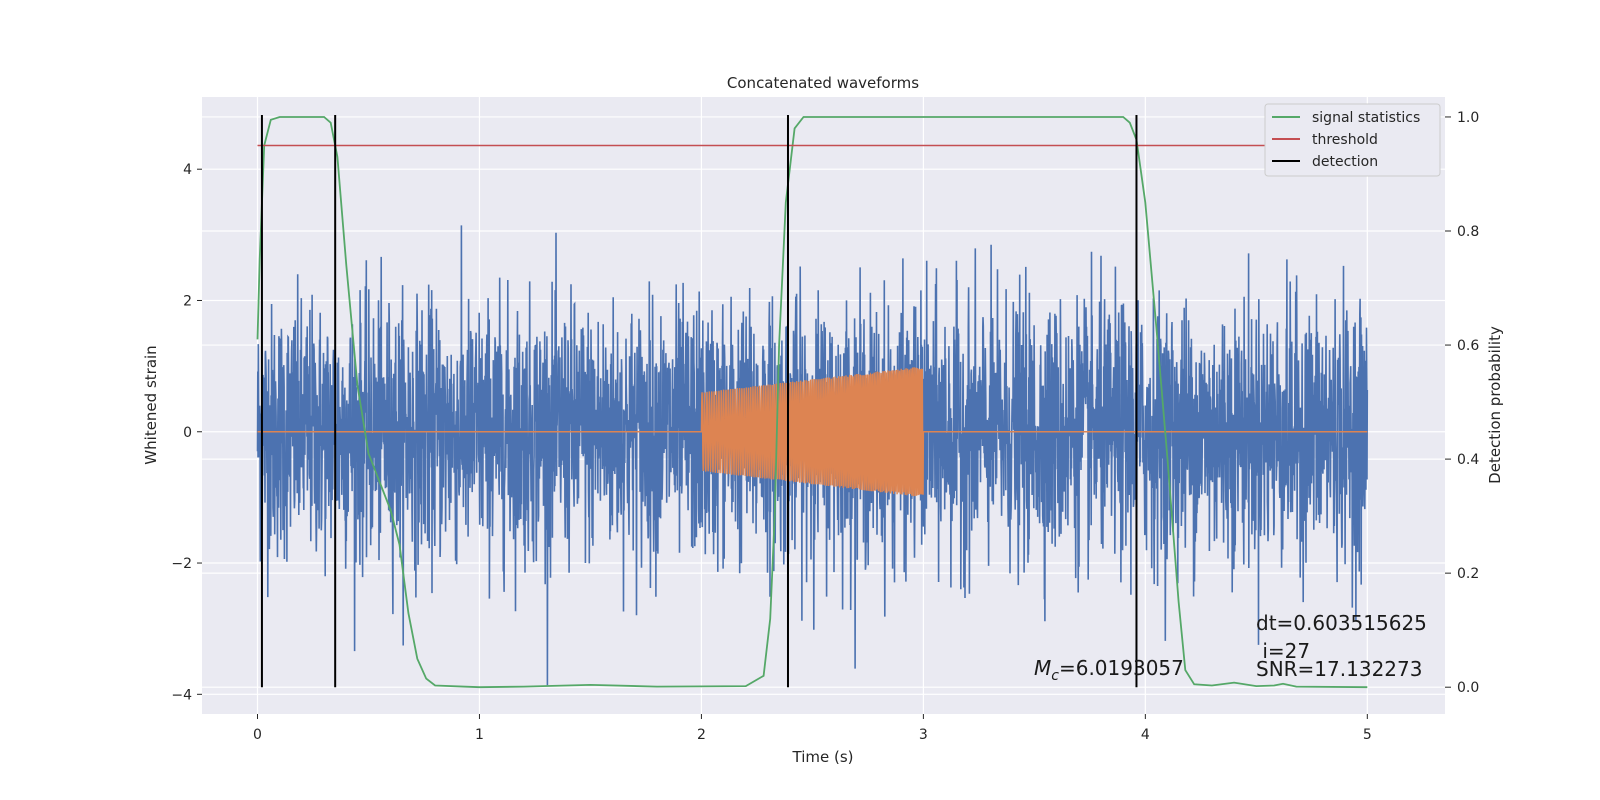  Describe the element at coordinates (1468, 460) in the screenshot. I see `y2-tick-label: 0.4` at that location.